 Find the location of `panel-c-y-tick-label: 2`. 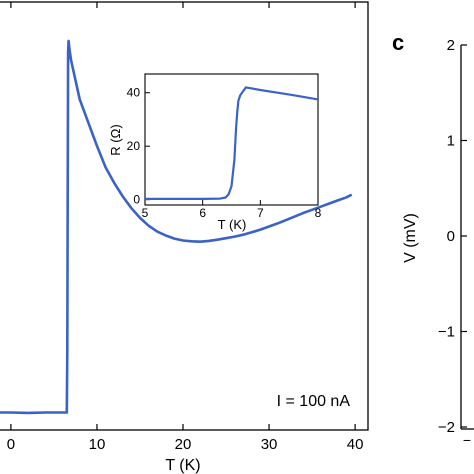

panel-c-y-tick-label: 2 is located at coordinates (451, 45).